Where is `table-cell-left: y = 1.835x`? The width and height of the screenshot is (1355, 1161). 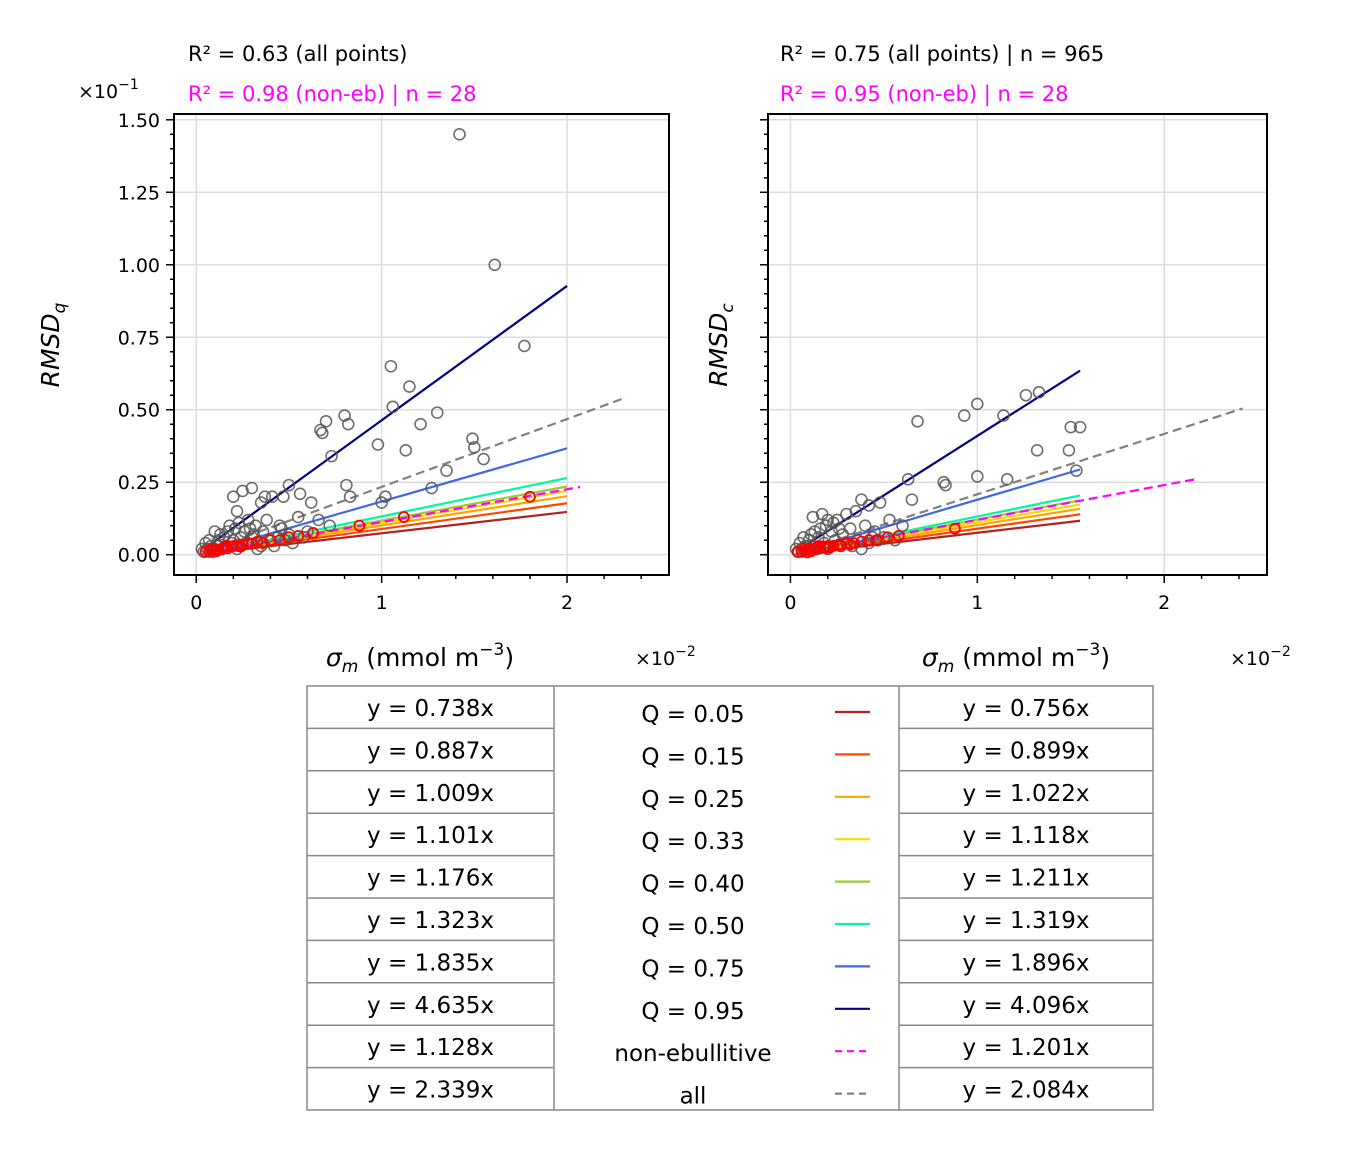 table-cell-left: y = 1.835x is located at coordinates (430, 963).